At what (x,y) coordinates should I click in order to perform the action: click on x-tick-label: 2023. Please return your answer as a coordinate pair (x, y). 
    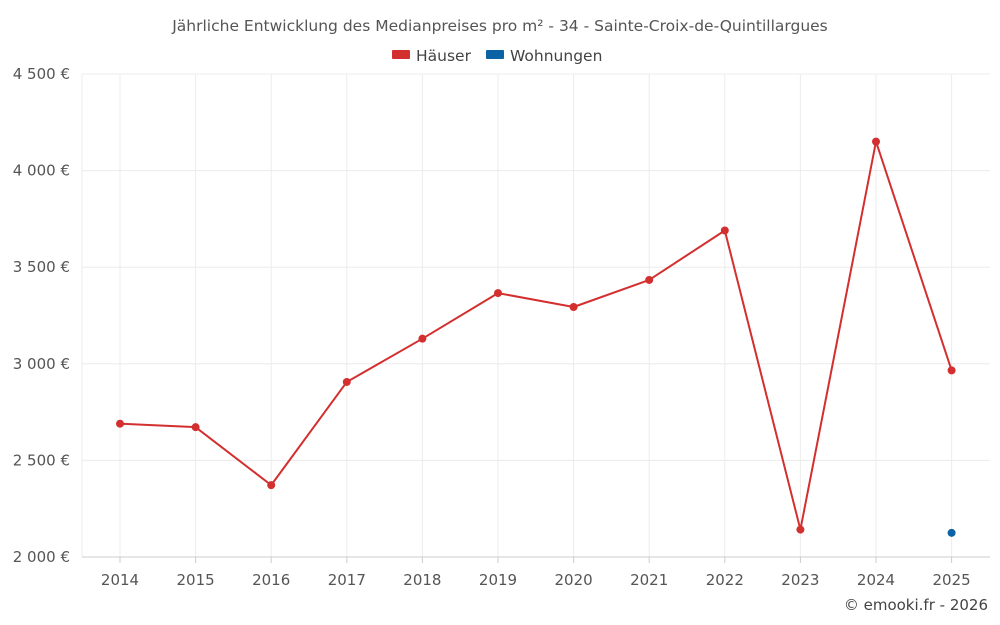
    Looking at the image, I should click on (800, 580).